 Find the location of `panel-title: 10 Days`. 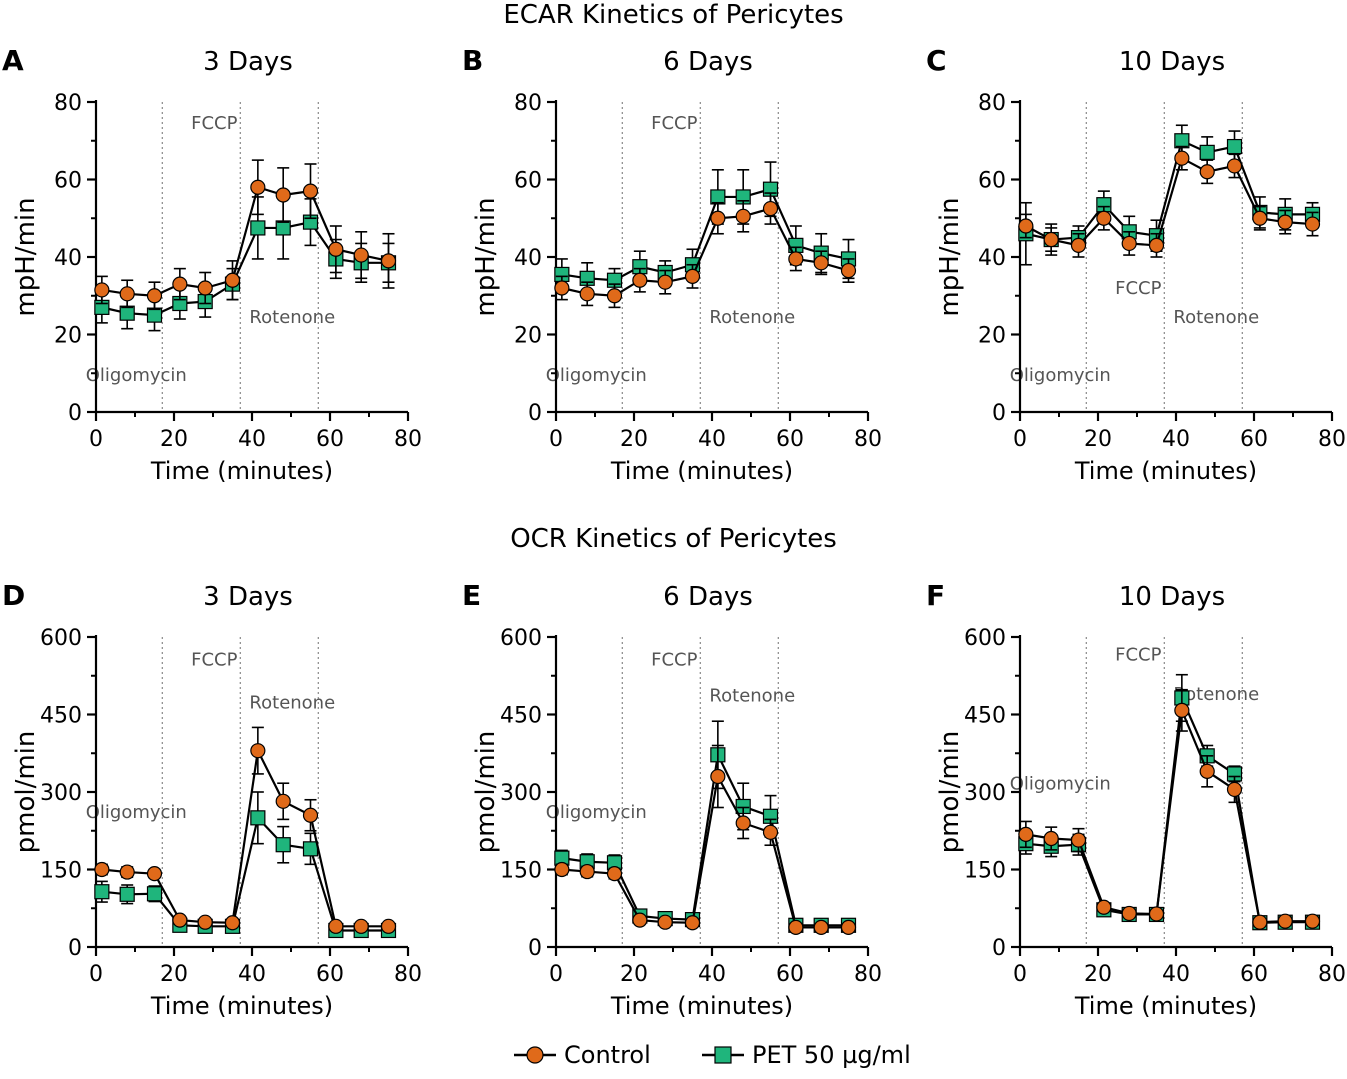

panel-title: 10 Days is located at coordinates (1172, 62).